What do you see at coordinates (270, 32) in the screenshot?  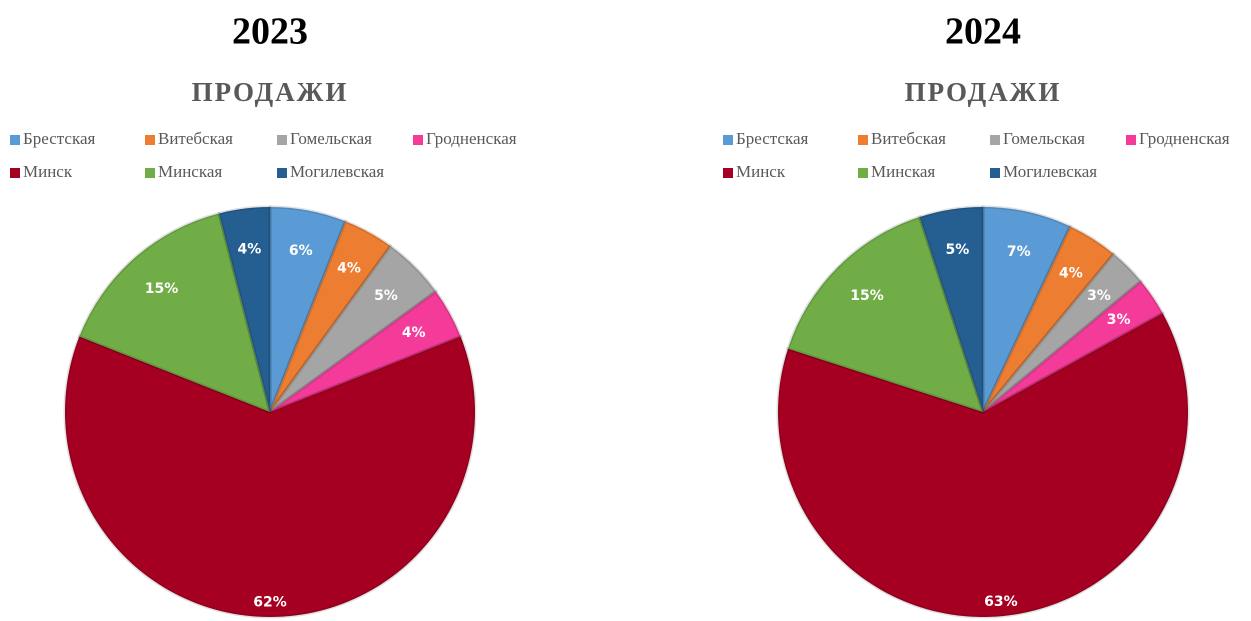 I see `chart-heading: 2023` at bounding box center [270, 32].